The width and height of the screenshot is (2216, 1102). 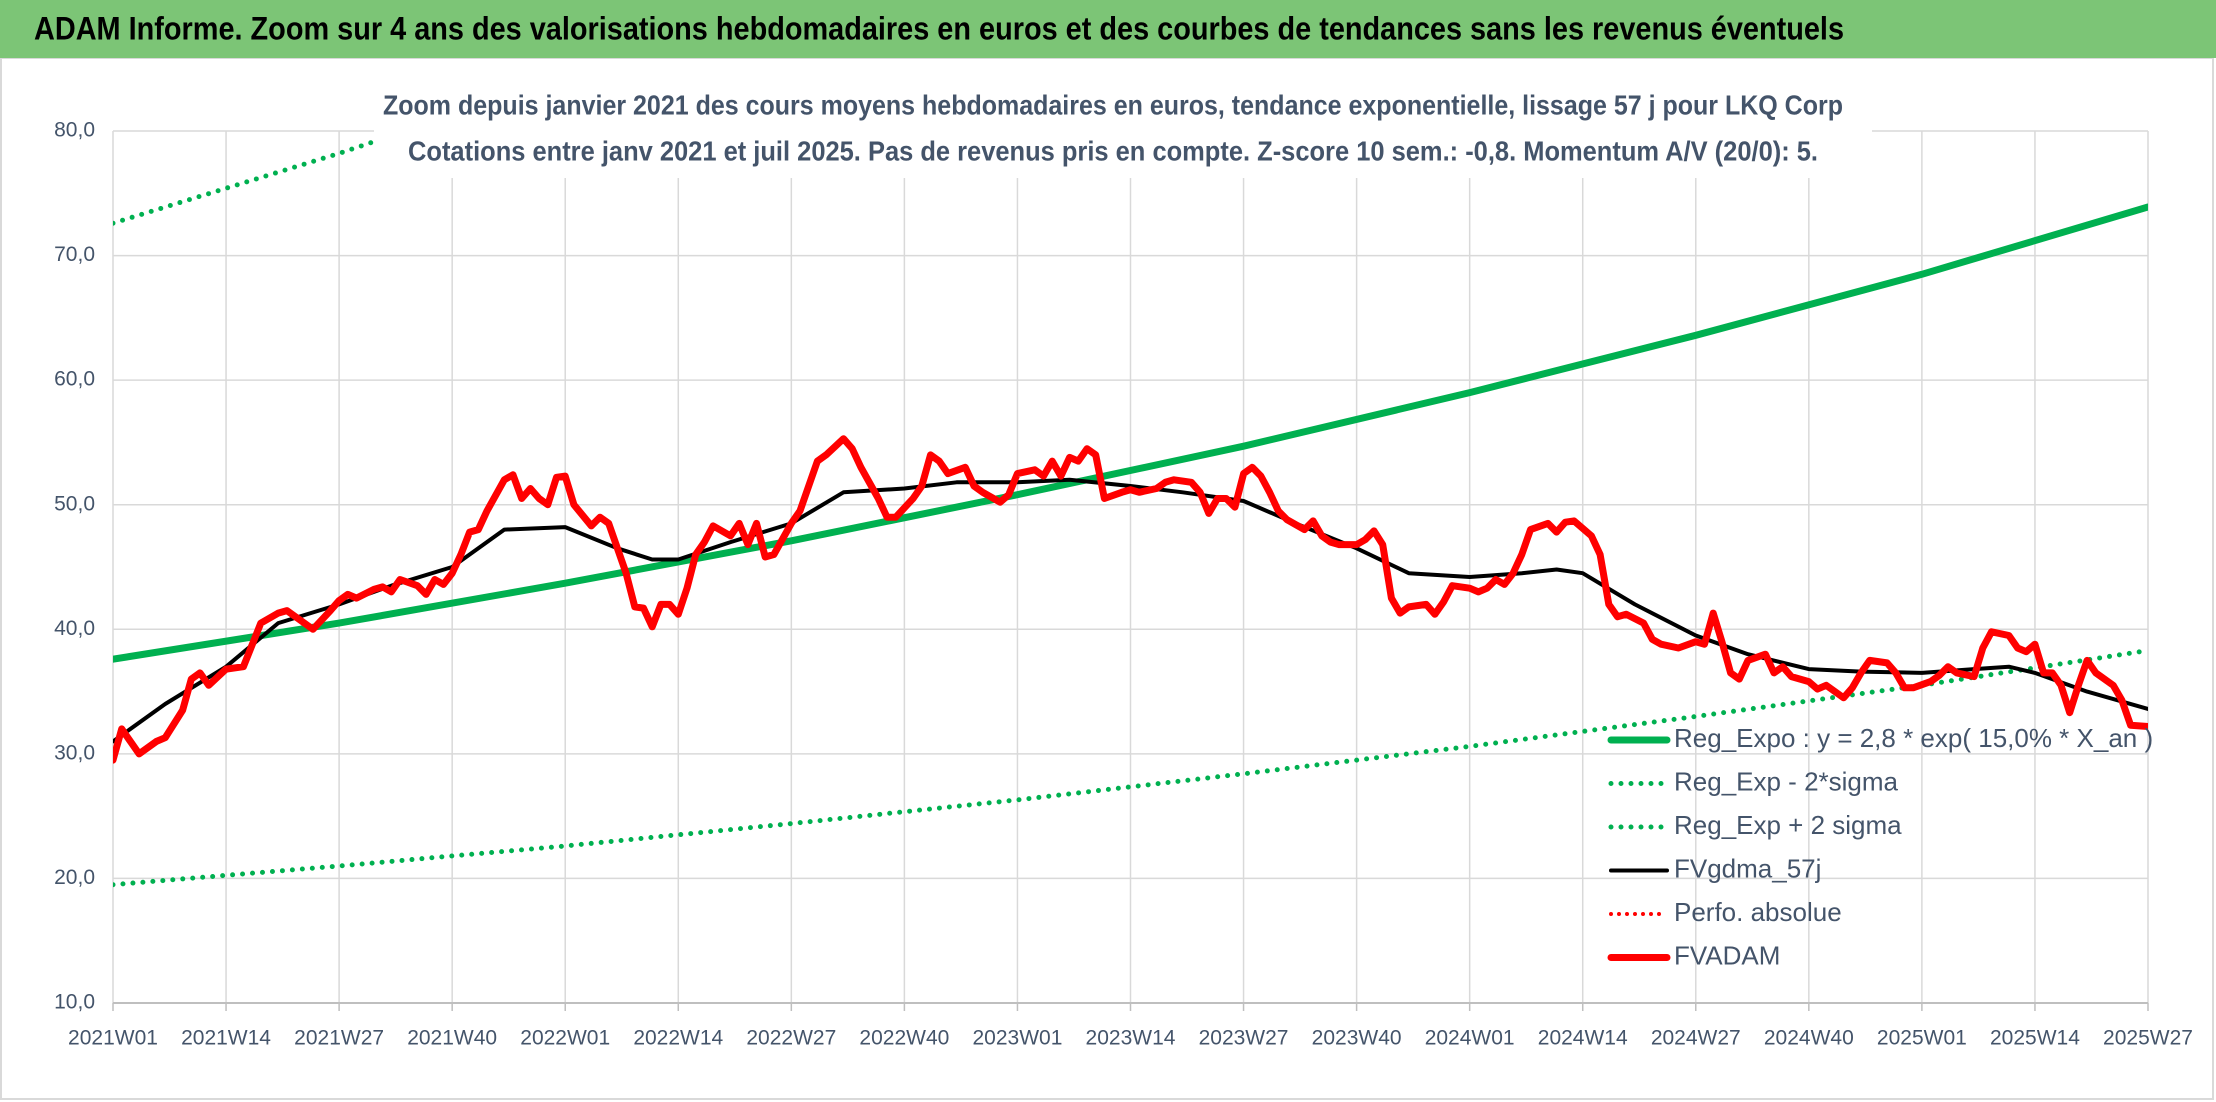 I want to click on header-bar, so click(x=1108, y=29).